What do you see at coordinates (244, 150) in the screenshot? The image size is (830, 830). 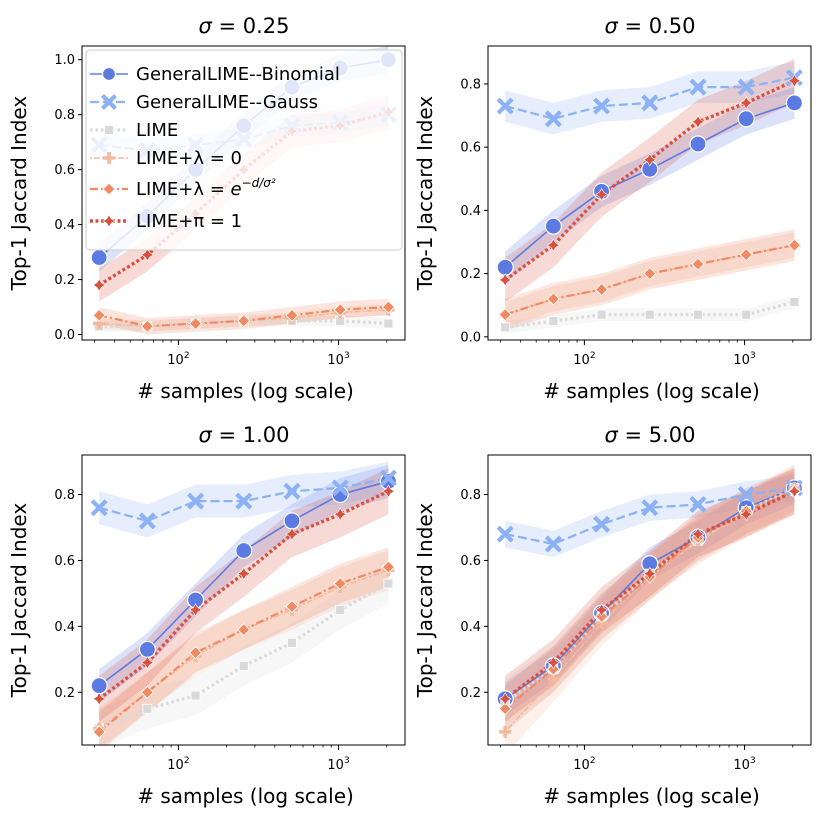 I see `legend-box` at bounding box center [244, 150].